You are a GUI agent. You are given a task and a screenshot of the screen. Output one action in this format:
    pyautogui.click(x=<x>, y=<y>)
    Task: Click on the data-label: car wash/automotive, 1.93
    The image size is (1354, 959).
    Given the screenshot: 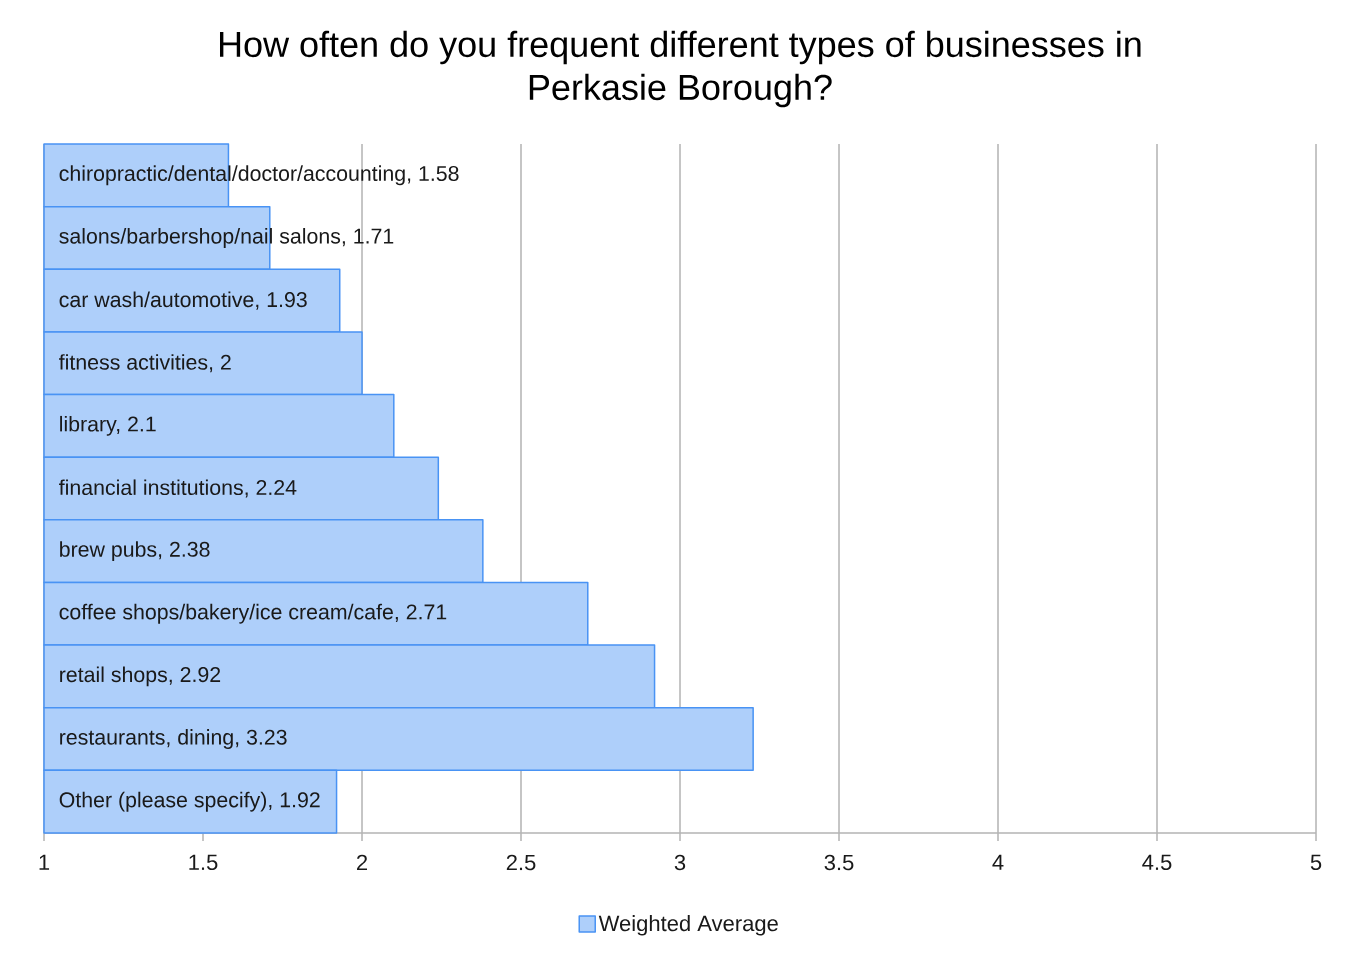 What is the action you would take?
    pyautogui.click(x=183, y=300)
    